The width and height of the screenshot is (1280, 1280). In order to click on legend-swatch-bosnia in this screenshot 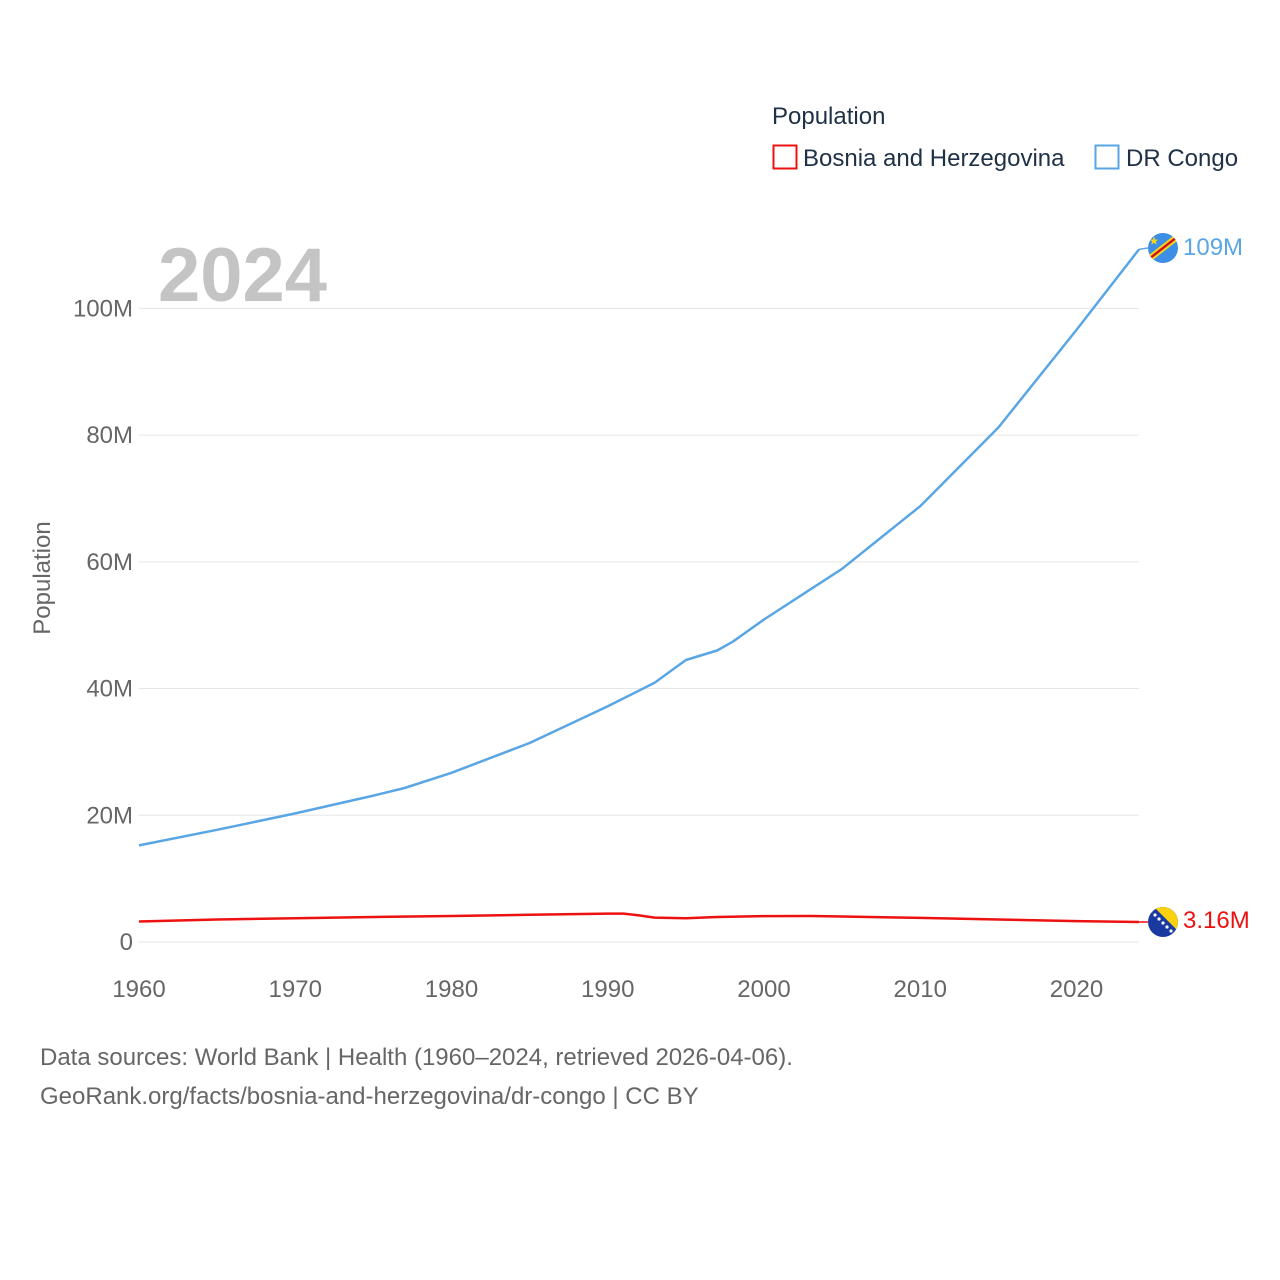, I will do `click(785, 157)`.